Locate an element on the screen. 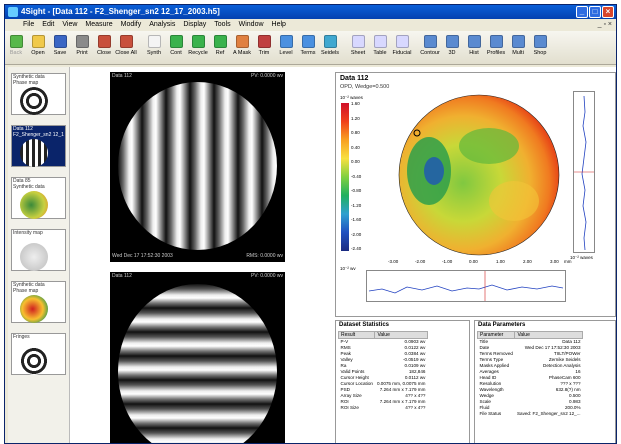 Image resolution: width=621 pixels, height=444 pixels. toolbar-open-button: Open is located at coordinates (38, 48).